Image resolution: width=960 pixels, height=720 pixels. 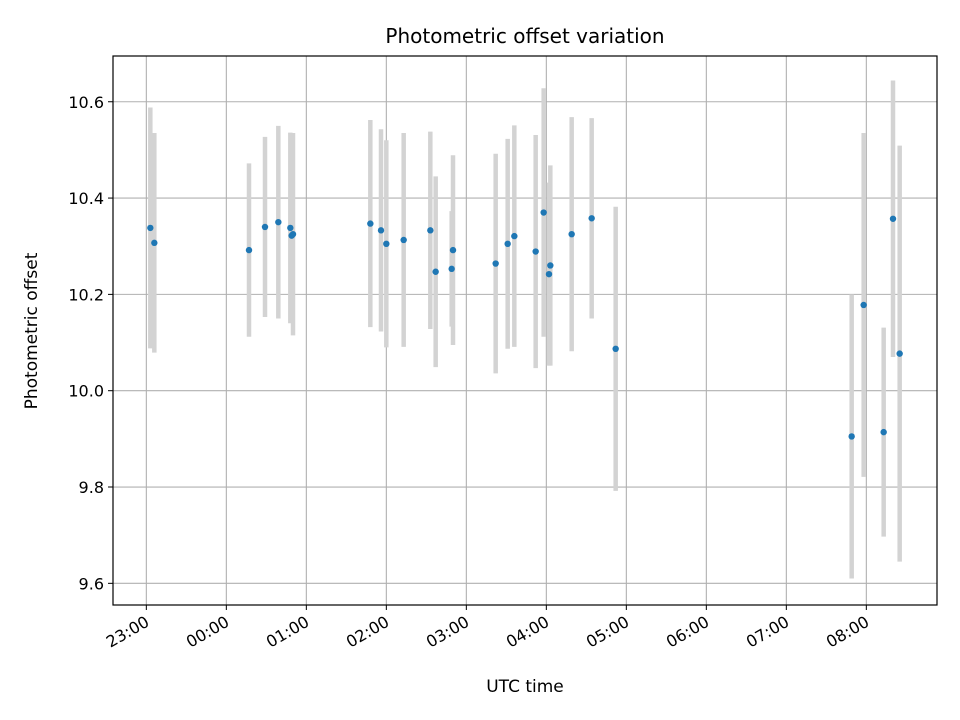 What do you see at coordinates (207, 632) in the screenshot?
I see `x-tick-label: 00:00` at bounding box center [207, 632].